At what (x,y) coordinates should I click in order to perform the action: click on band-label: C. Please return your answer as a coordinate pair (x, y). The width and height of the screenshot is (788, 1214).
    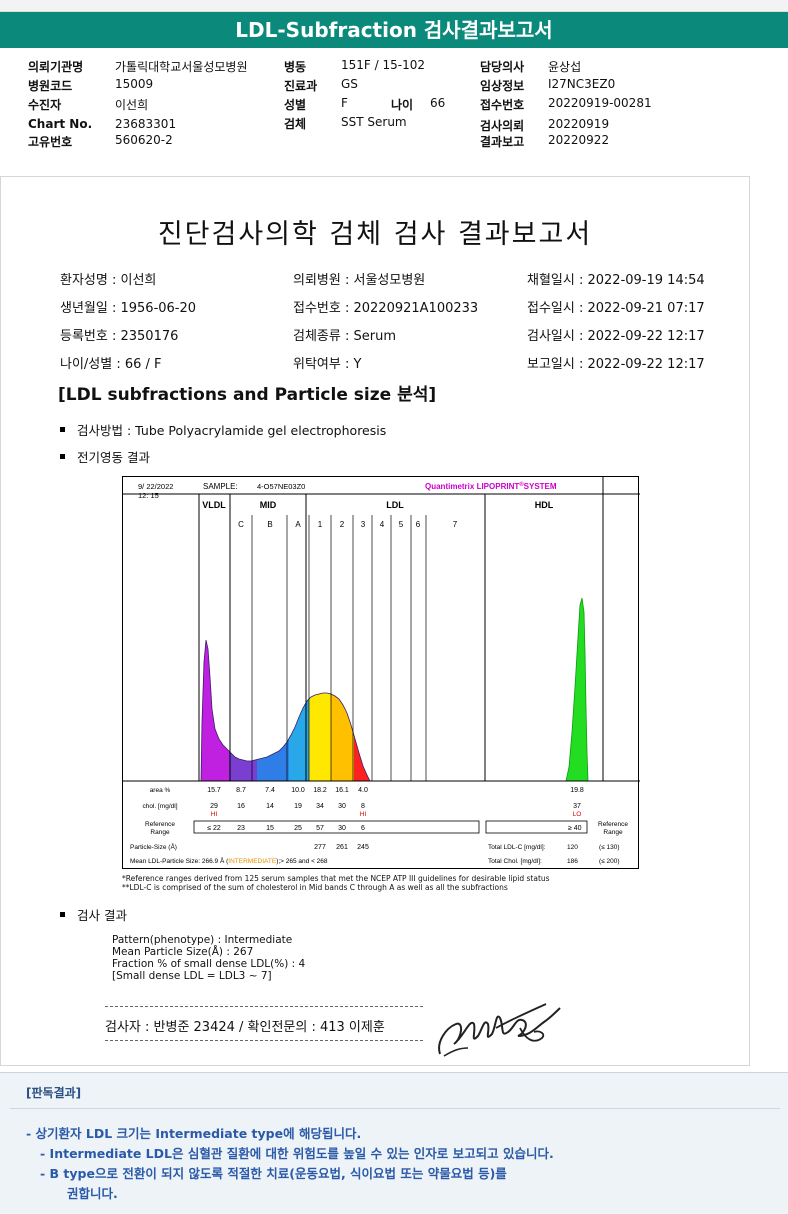
    Looking at the image, I should click on (241, 524).